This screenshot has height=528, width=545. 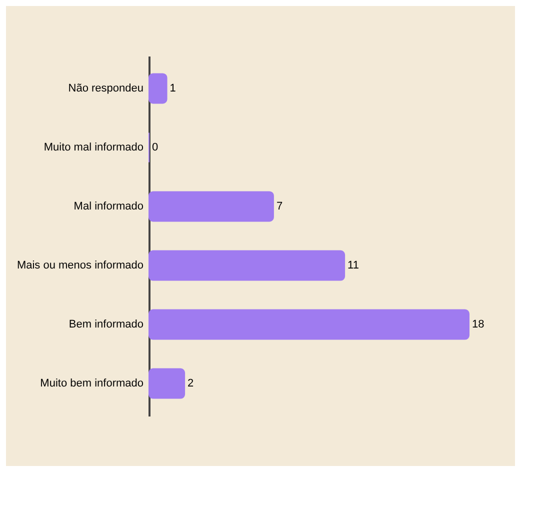 I want to click on y-tick-label: Não respondeu, so click(x=106, y=88).